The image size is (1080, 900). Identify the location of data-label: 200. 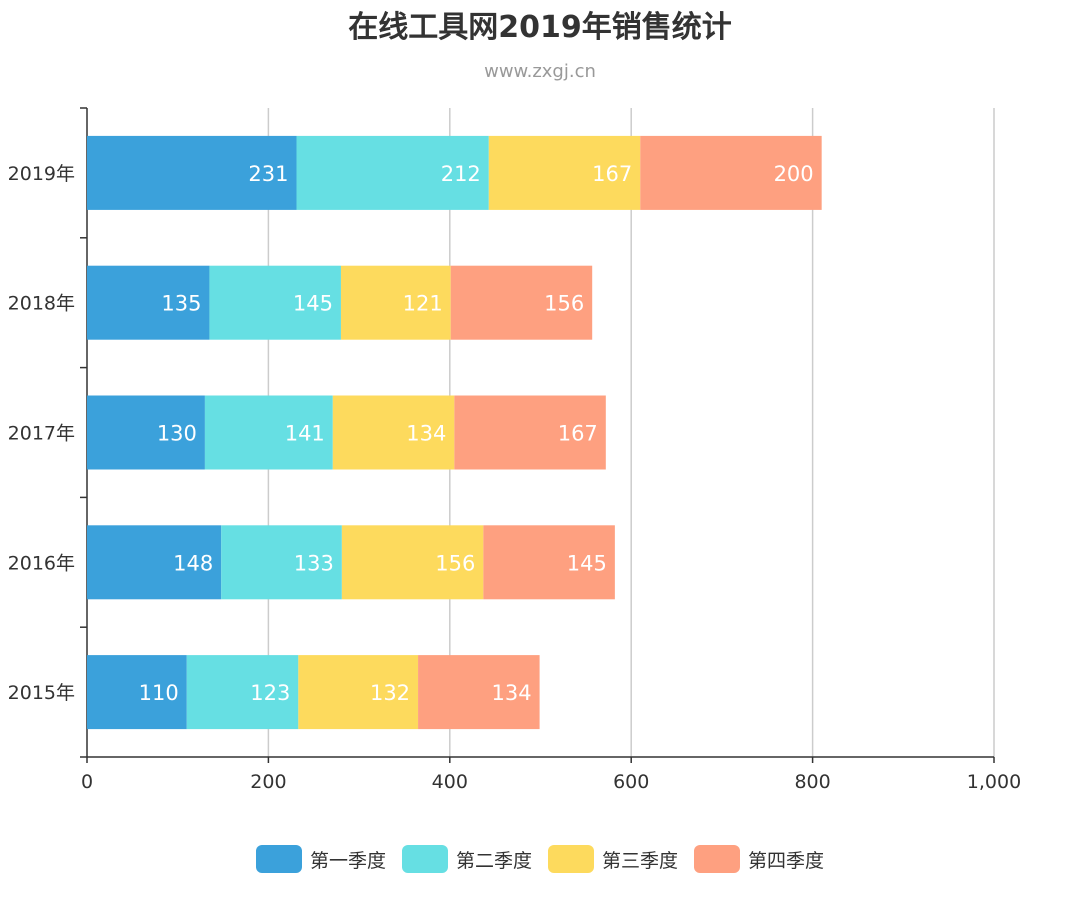
(794, 174).